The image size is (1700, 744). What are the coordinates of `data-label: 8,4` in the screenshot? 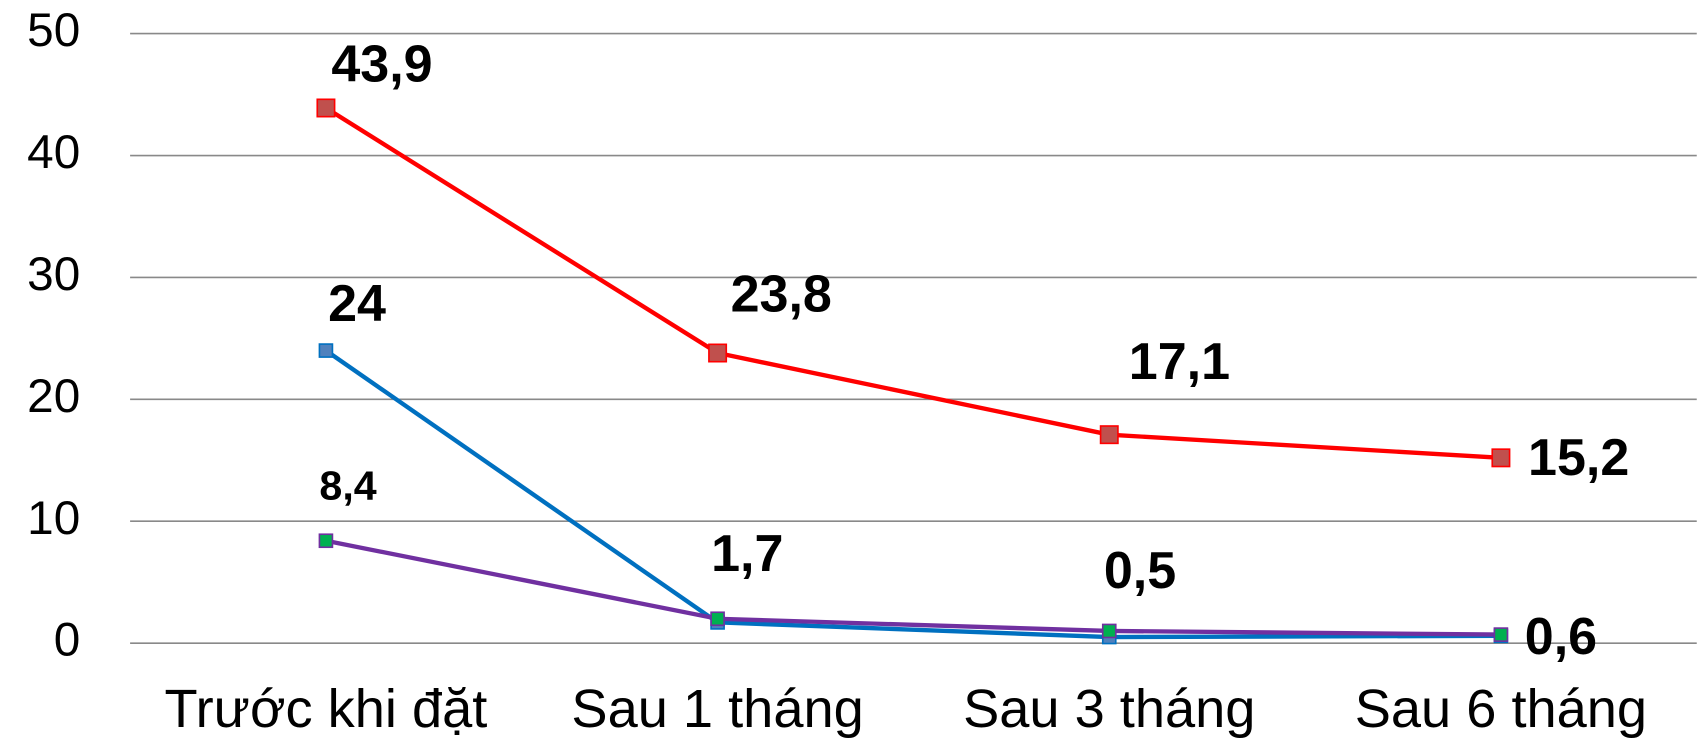 It's located at (347, 486).